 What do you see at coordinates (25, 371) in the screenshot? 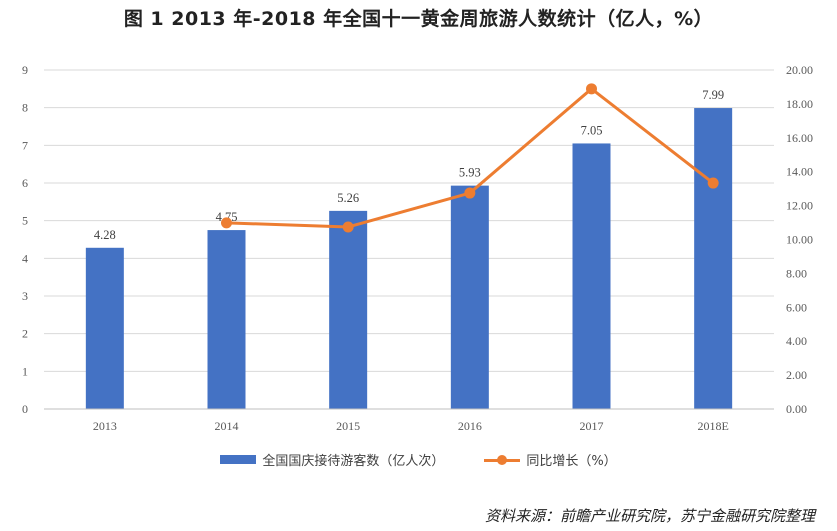
I see `y-left-tick-label: 1` at bounding box center [25, 371].